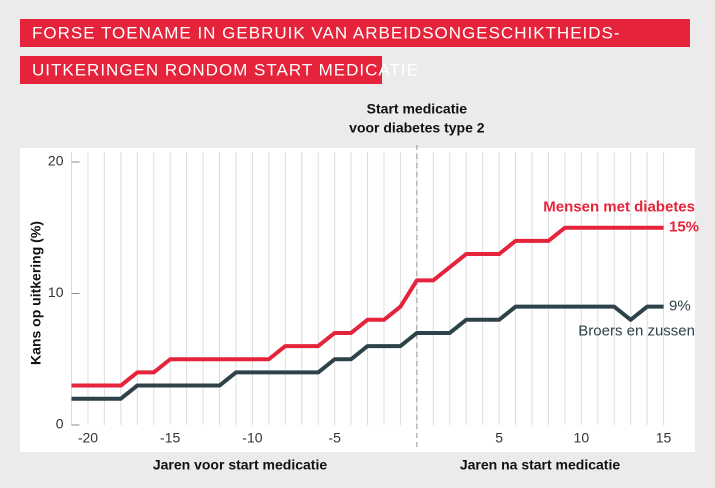  What do you see at coordinates (417, 128) in the screenshot?
I see `annotation: voor diabetes type 2` at bounding box center [417, 128].